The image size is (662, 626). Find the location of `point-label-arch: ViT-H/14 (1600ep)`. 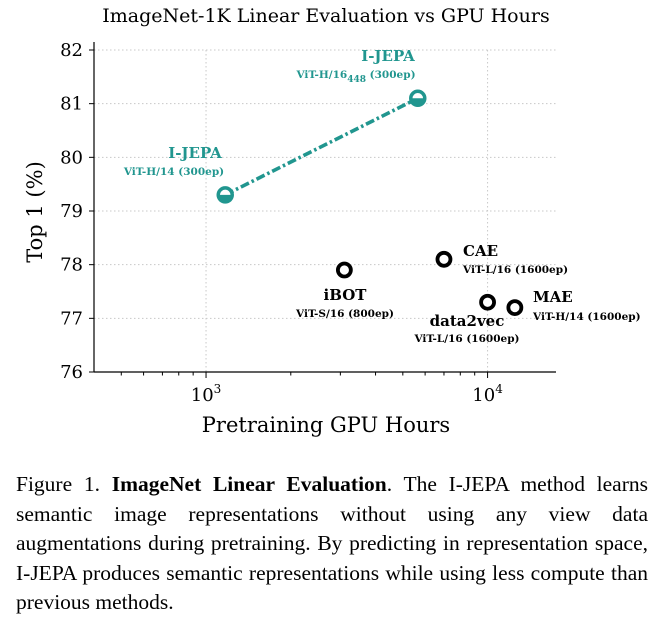

point-label-arch: ViT-H/14 (1600ep) is located at coordinates (586, 317).